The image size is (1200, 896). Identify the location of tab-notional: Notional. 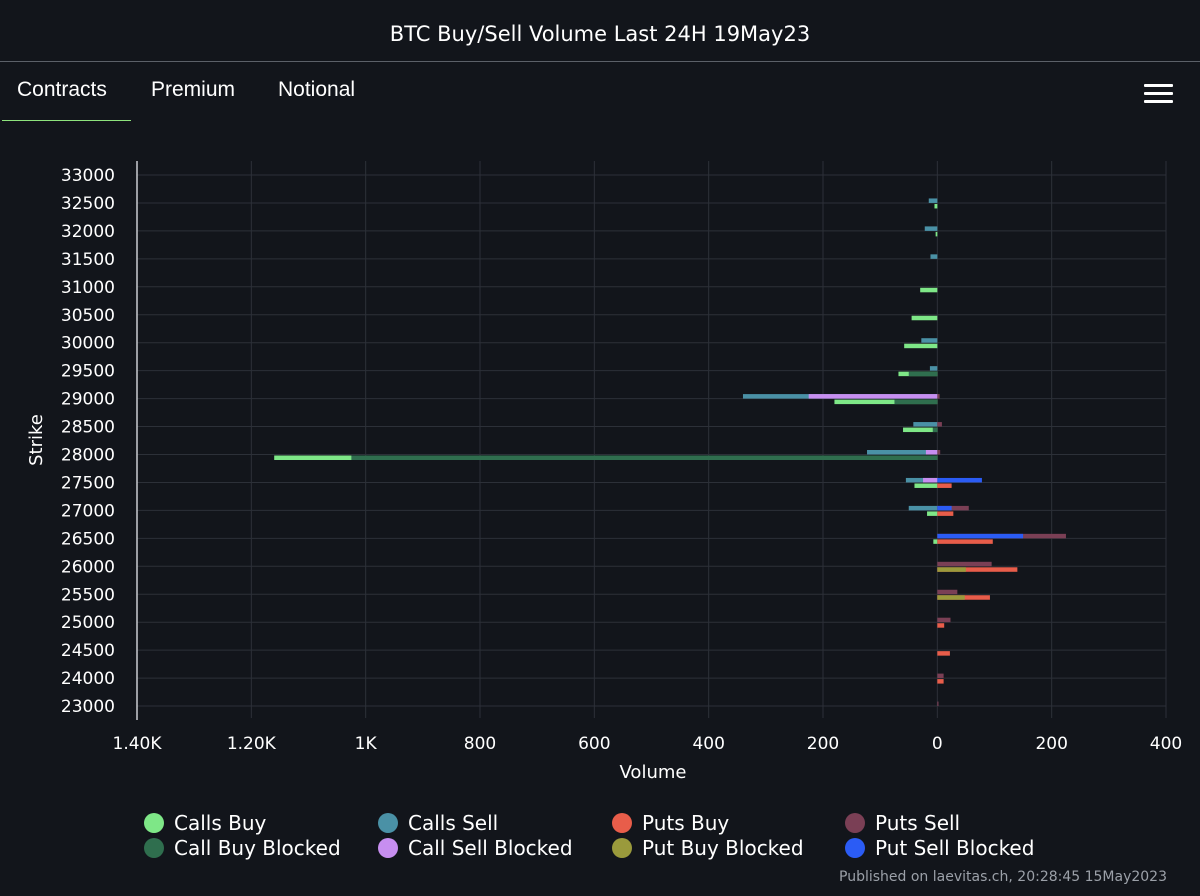
(317, 89).